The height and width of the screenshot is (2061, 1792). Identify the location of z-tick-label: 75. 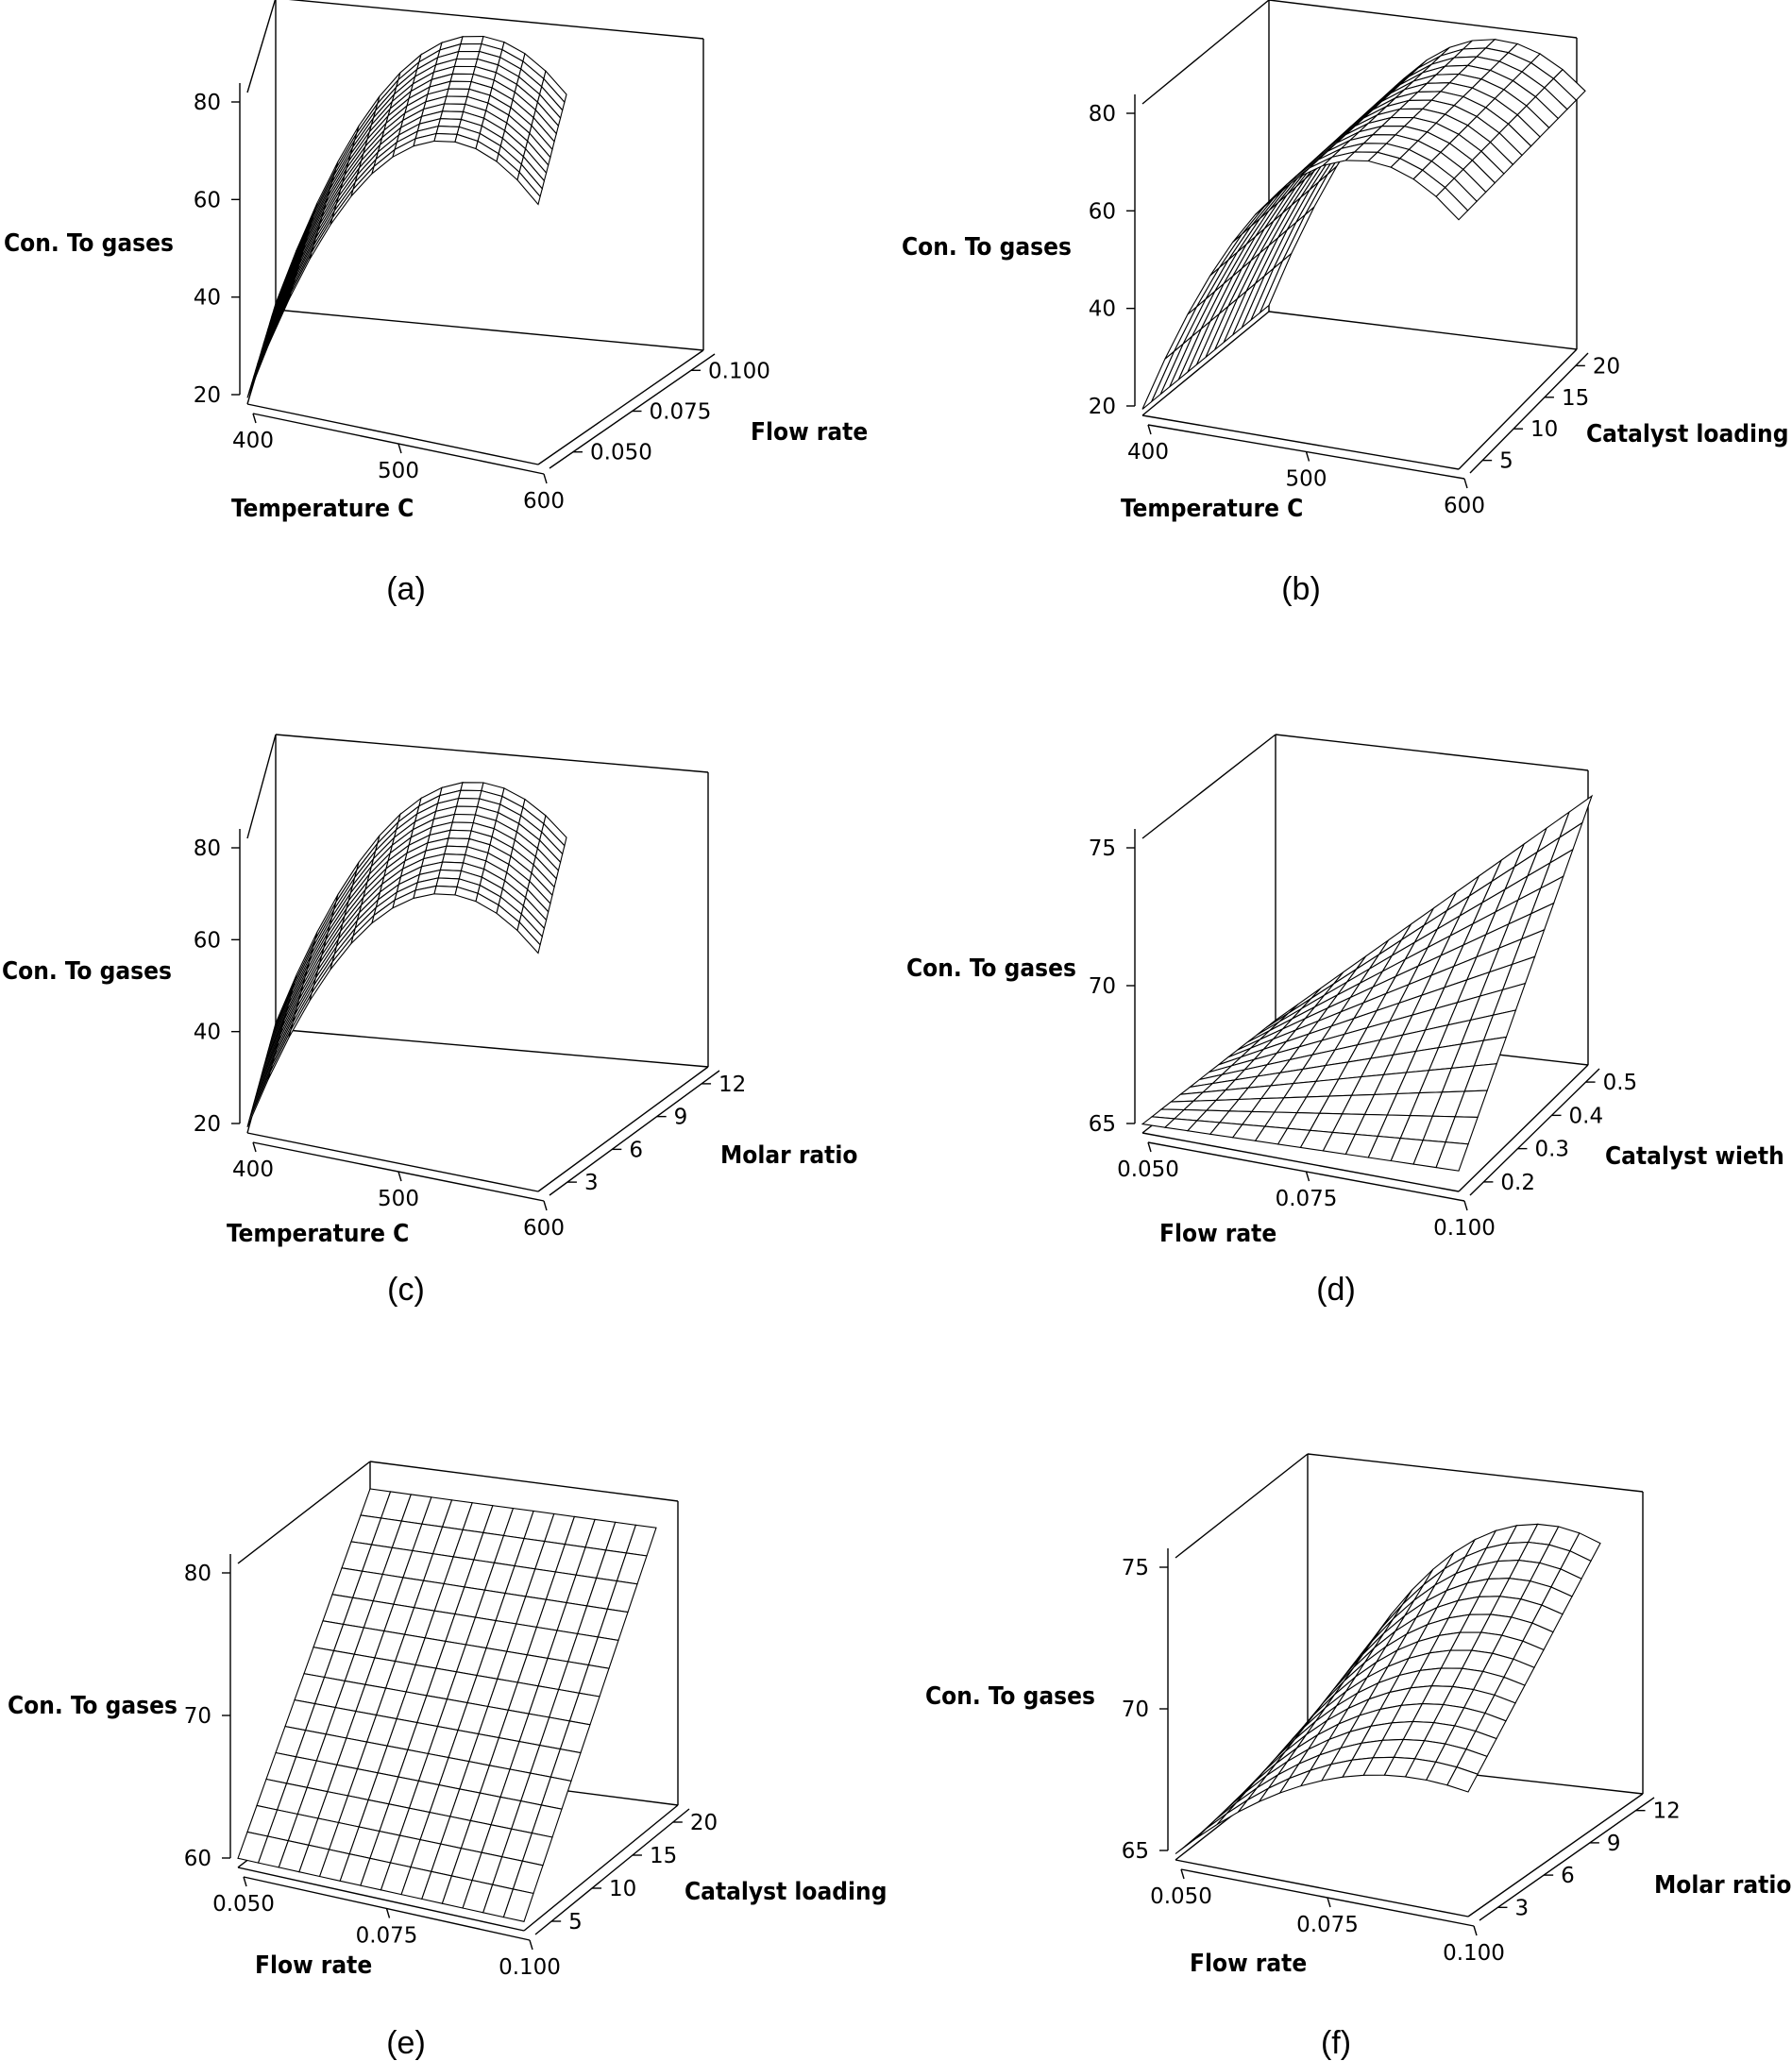
(1102, 848).